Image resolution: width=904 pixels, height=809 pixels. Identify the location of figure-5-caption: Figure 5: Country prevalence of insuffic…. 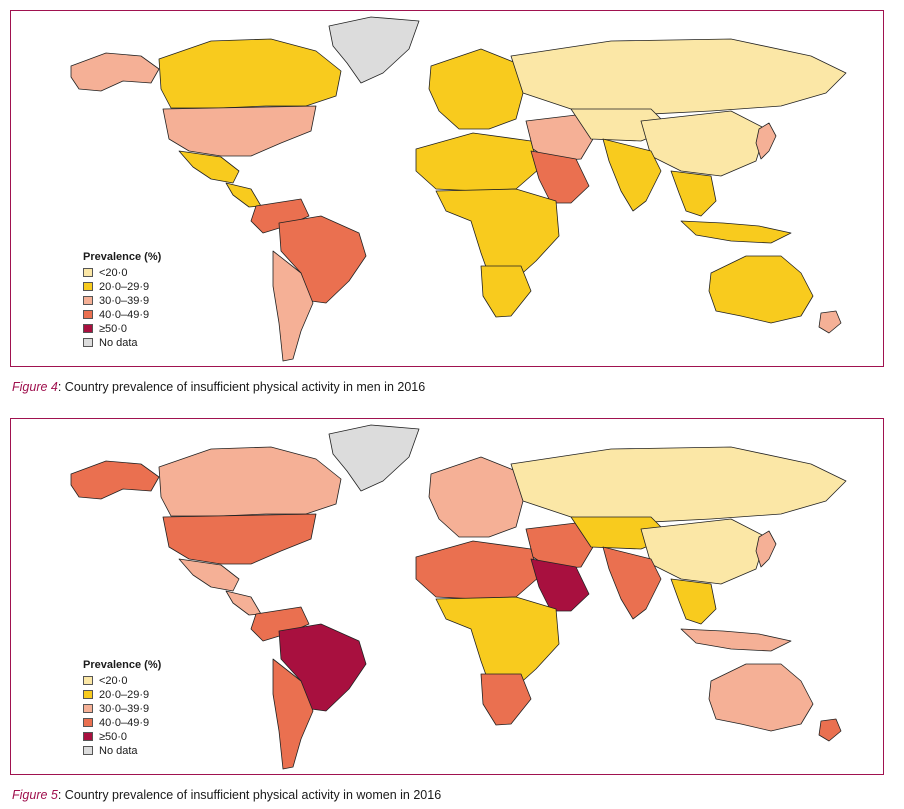
(226, 795).